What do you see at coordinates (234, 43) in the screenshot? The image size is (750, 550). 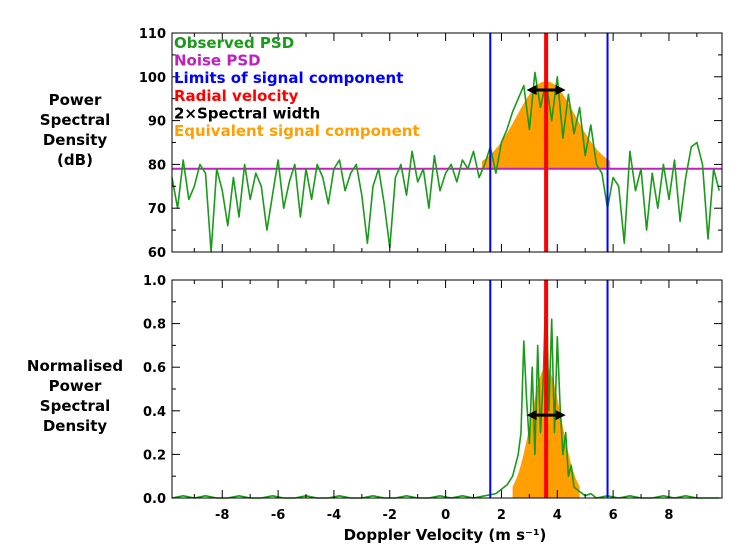 I see `legend-entry: Observed PSD` at bounding box center [234, 43].